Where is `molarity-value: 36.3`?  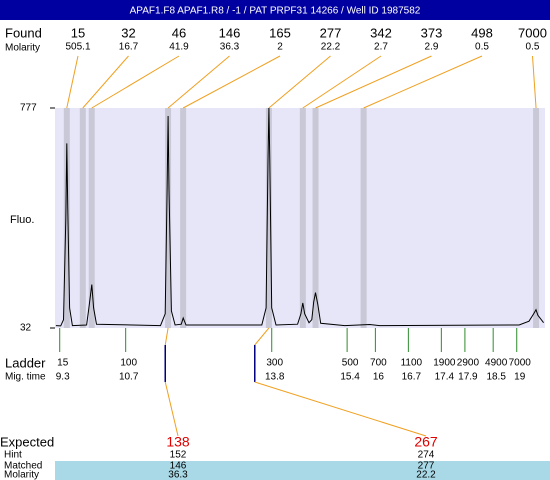
molarity-value: 36.3 is located at coordinates (178, 475).